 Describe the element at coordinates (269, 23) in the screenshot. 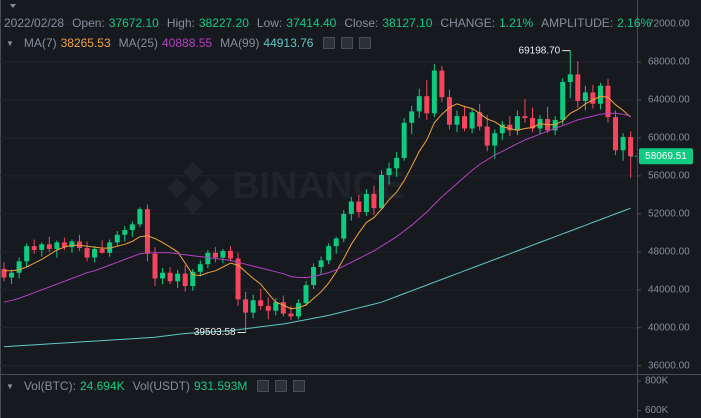

I see `field-label: Low:` at that location.